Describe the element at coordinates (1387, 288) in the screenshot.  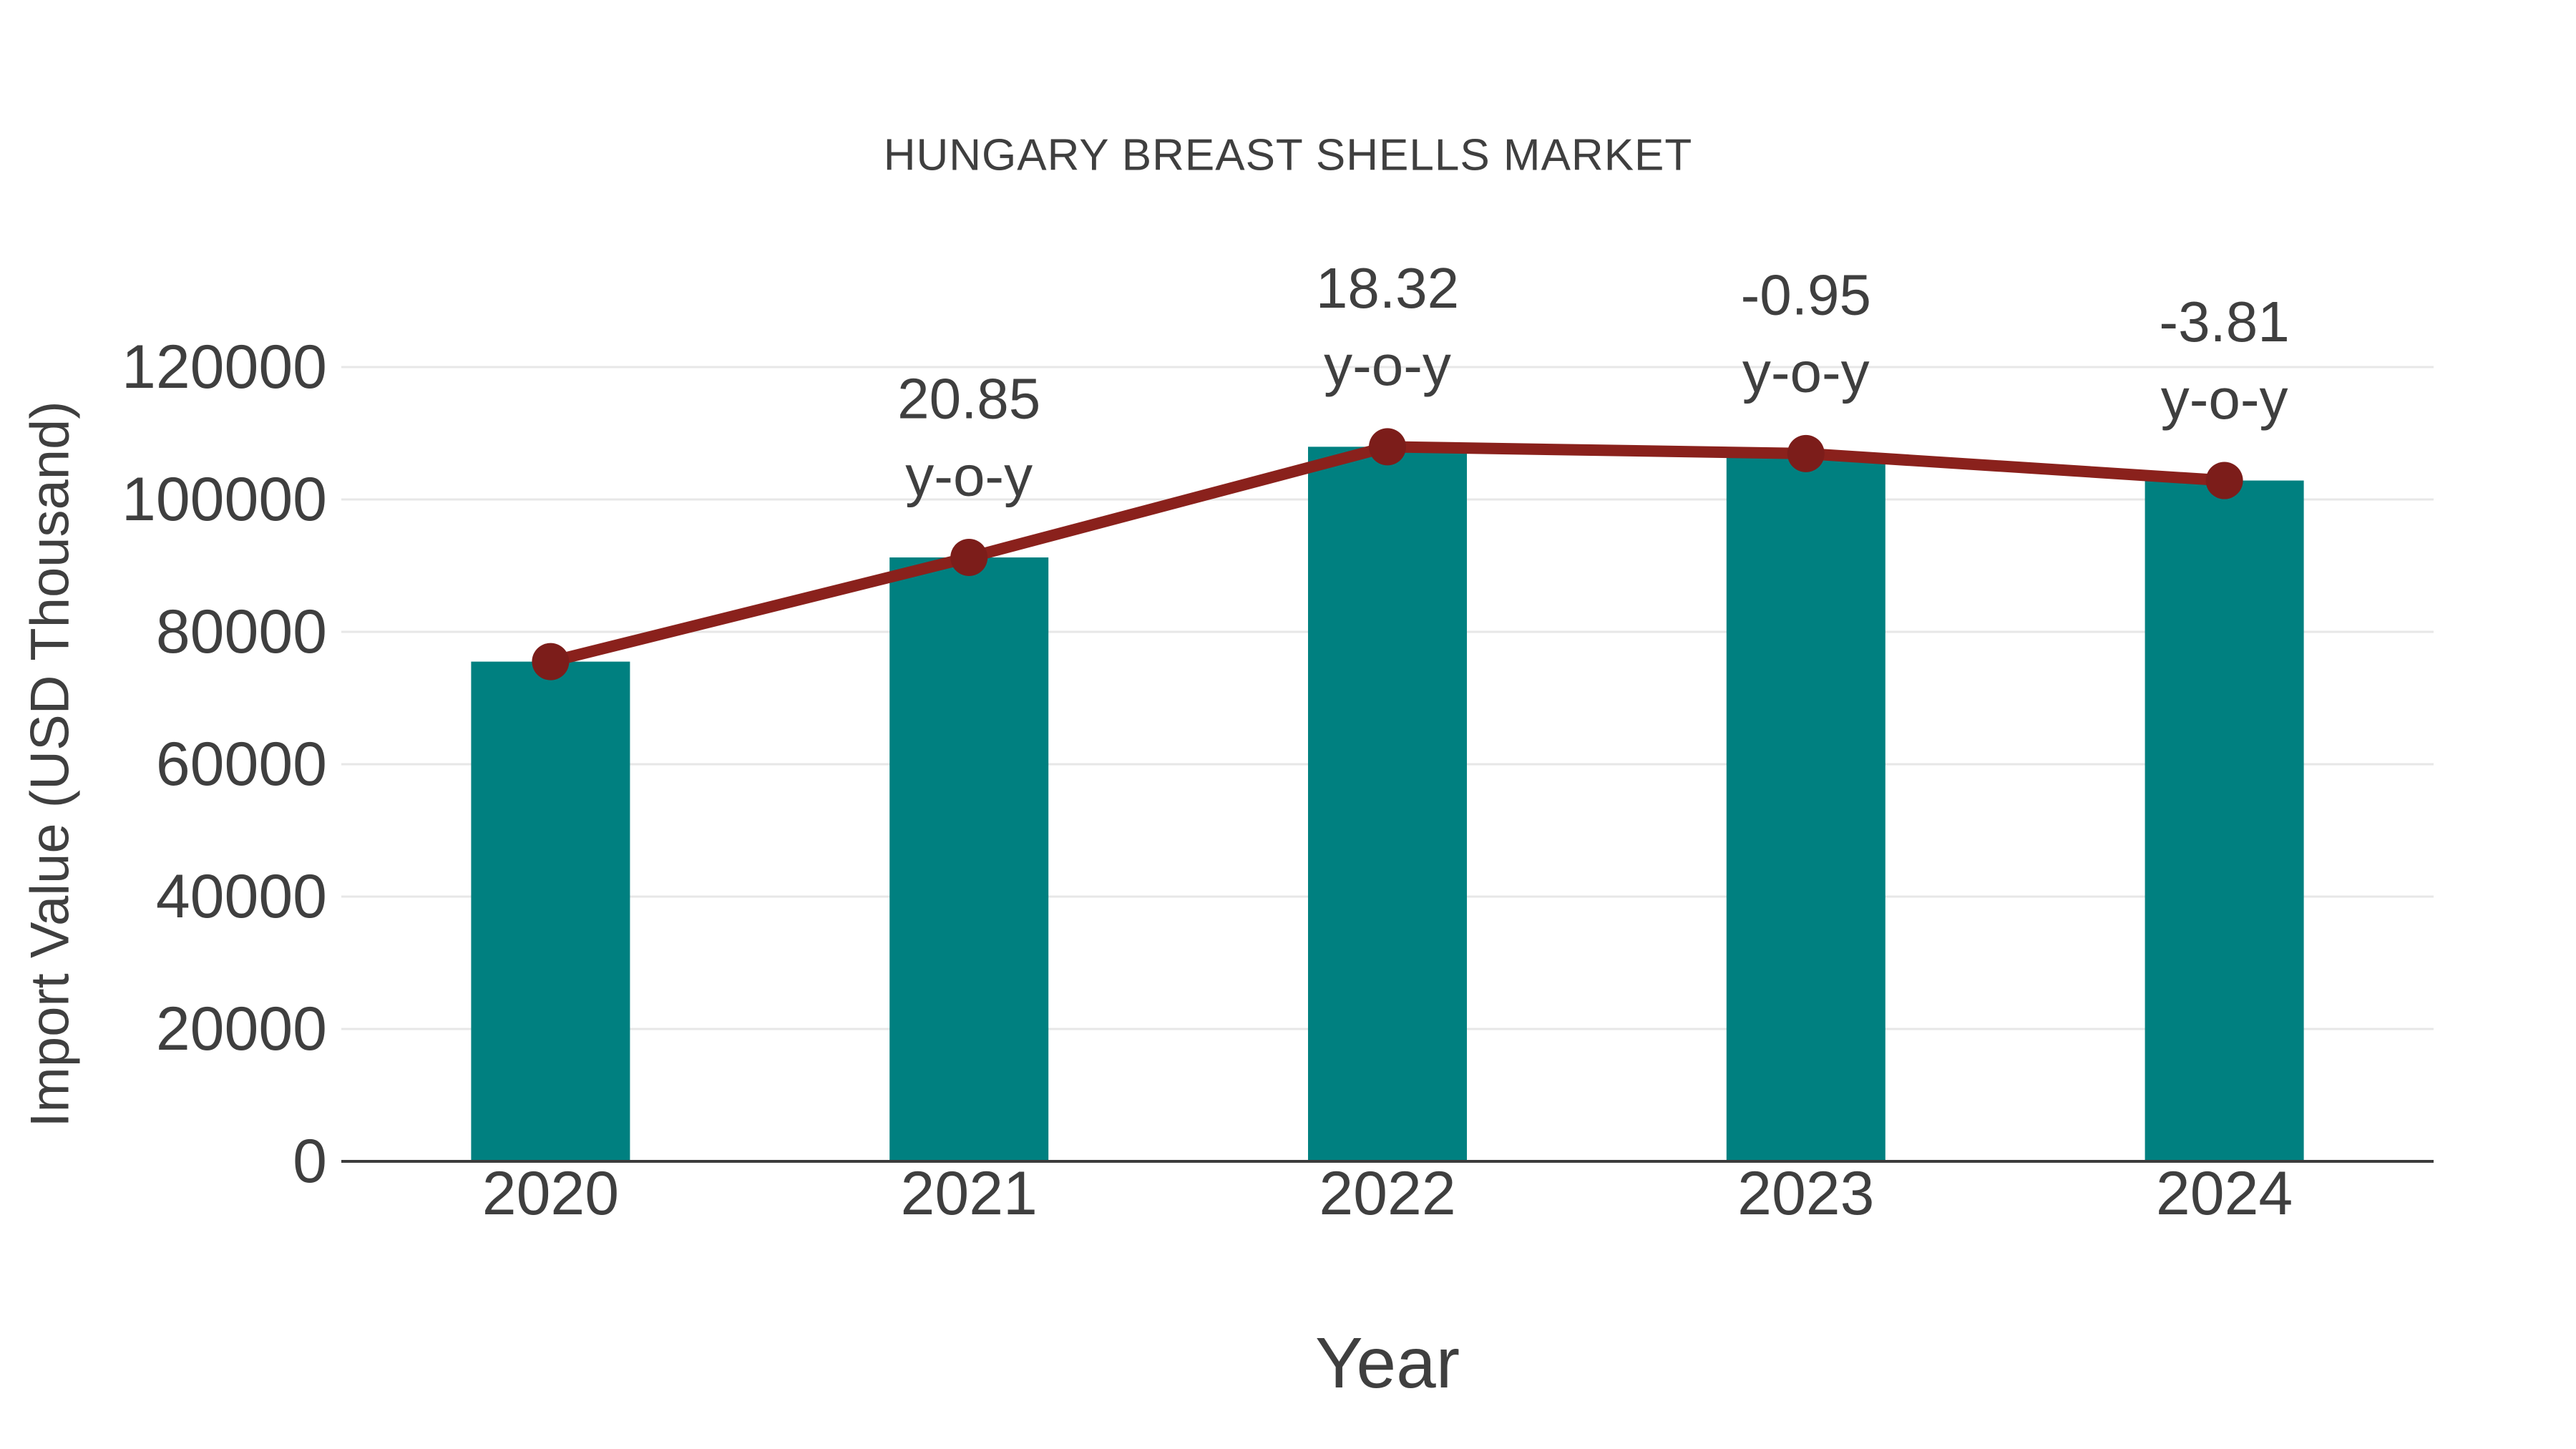
I see `annotation-value-2022: 18.32` at that location.